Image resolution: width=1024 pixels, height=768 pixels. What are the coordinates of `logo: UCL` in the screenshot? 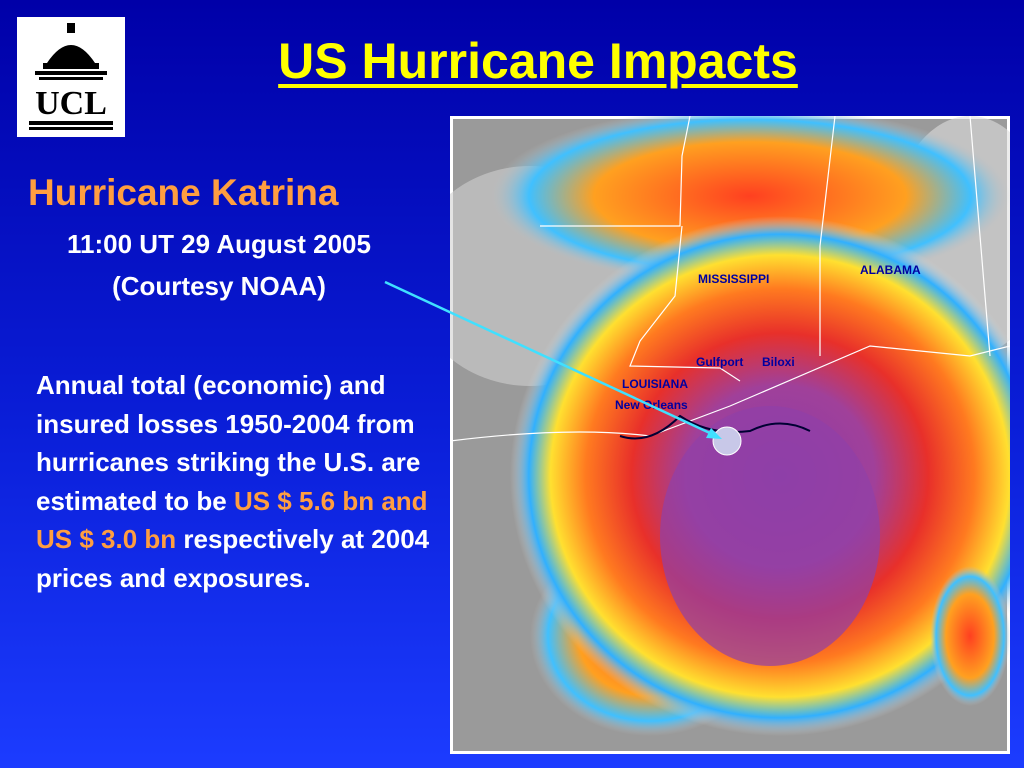 It's located at (71, 77).